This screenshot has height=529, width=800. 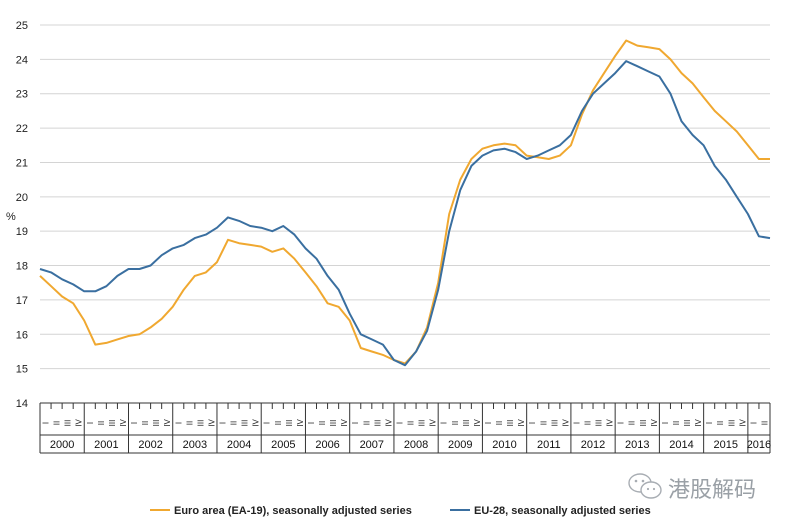 What do you see at coordinates (22, 129) in the screenshot?
I see `y-tick-label: 22` at bounding box center [22, 129].